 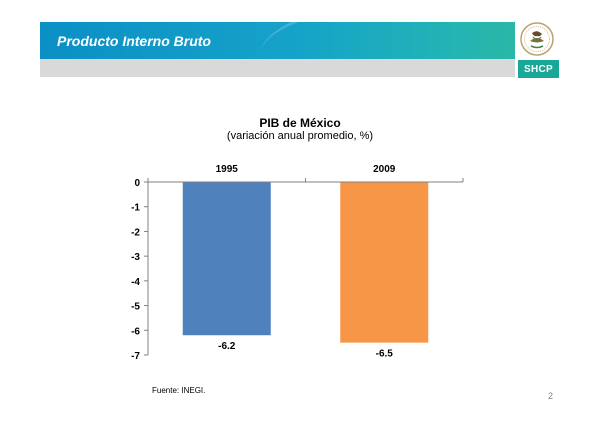 What do you see at coordinates (385, 354) in the screenshot?
I see `data-label: -6.5` at bounding box center [385, 354].